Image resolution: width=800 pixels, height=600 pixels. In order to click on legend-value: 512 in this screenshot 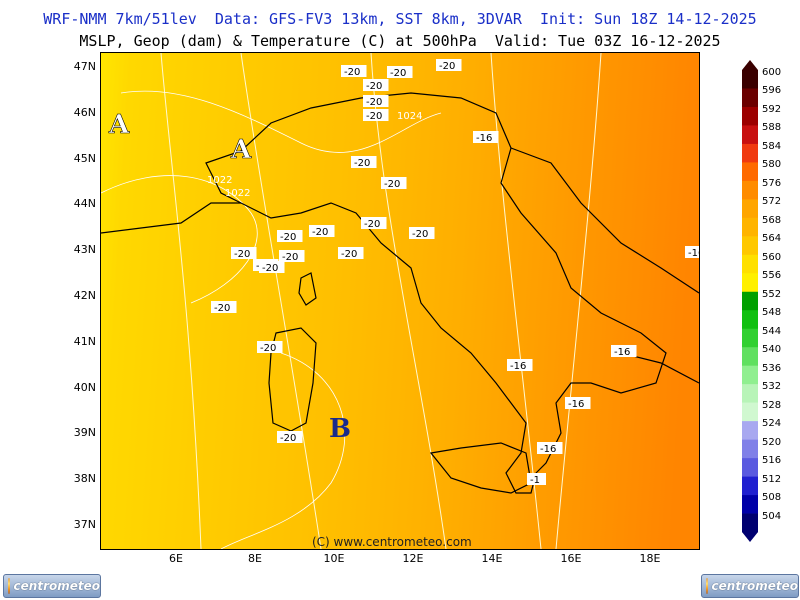, I will do `click(772, 479)`.